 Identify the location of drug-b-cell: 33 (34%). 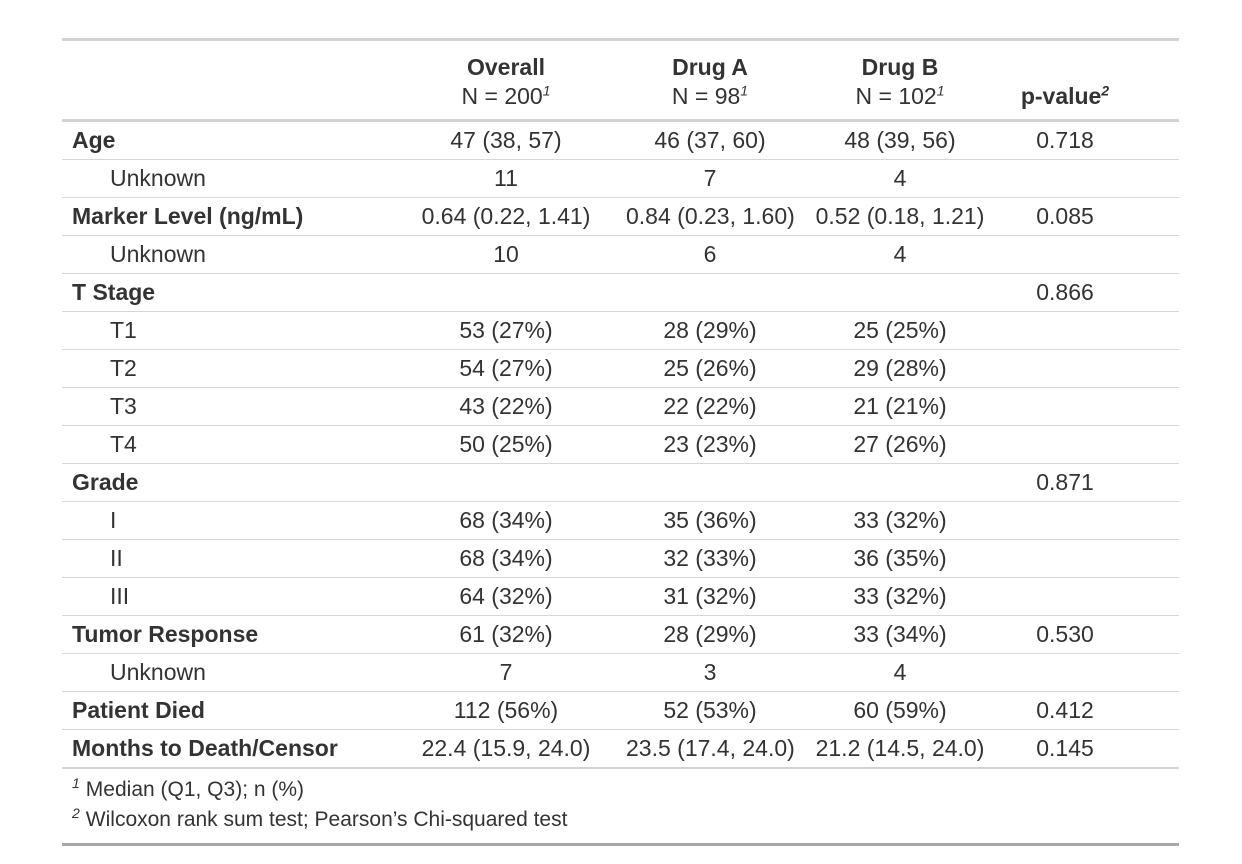
(900, 634).